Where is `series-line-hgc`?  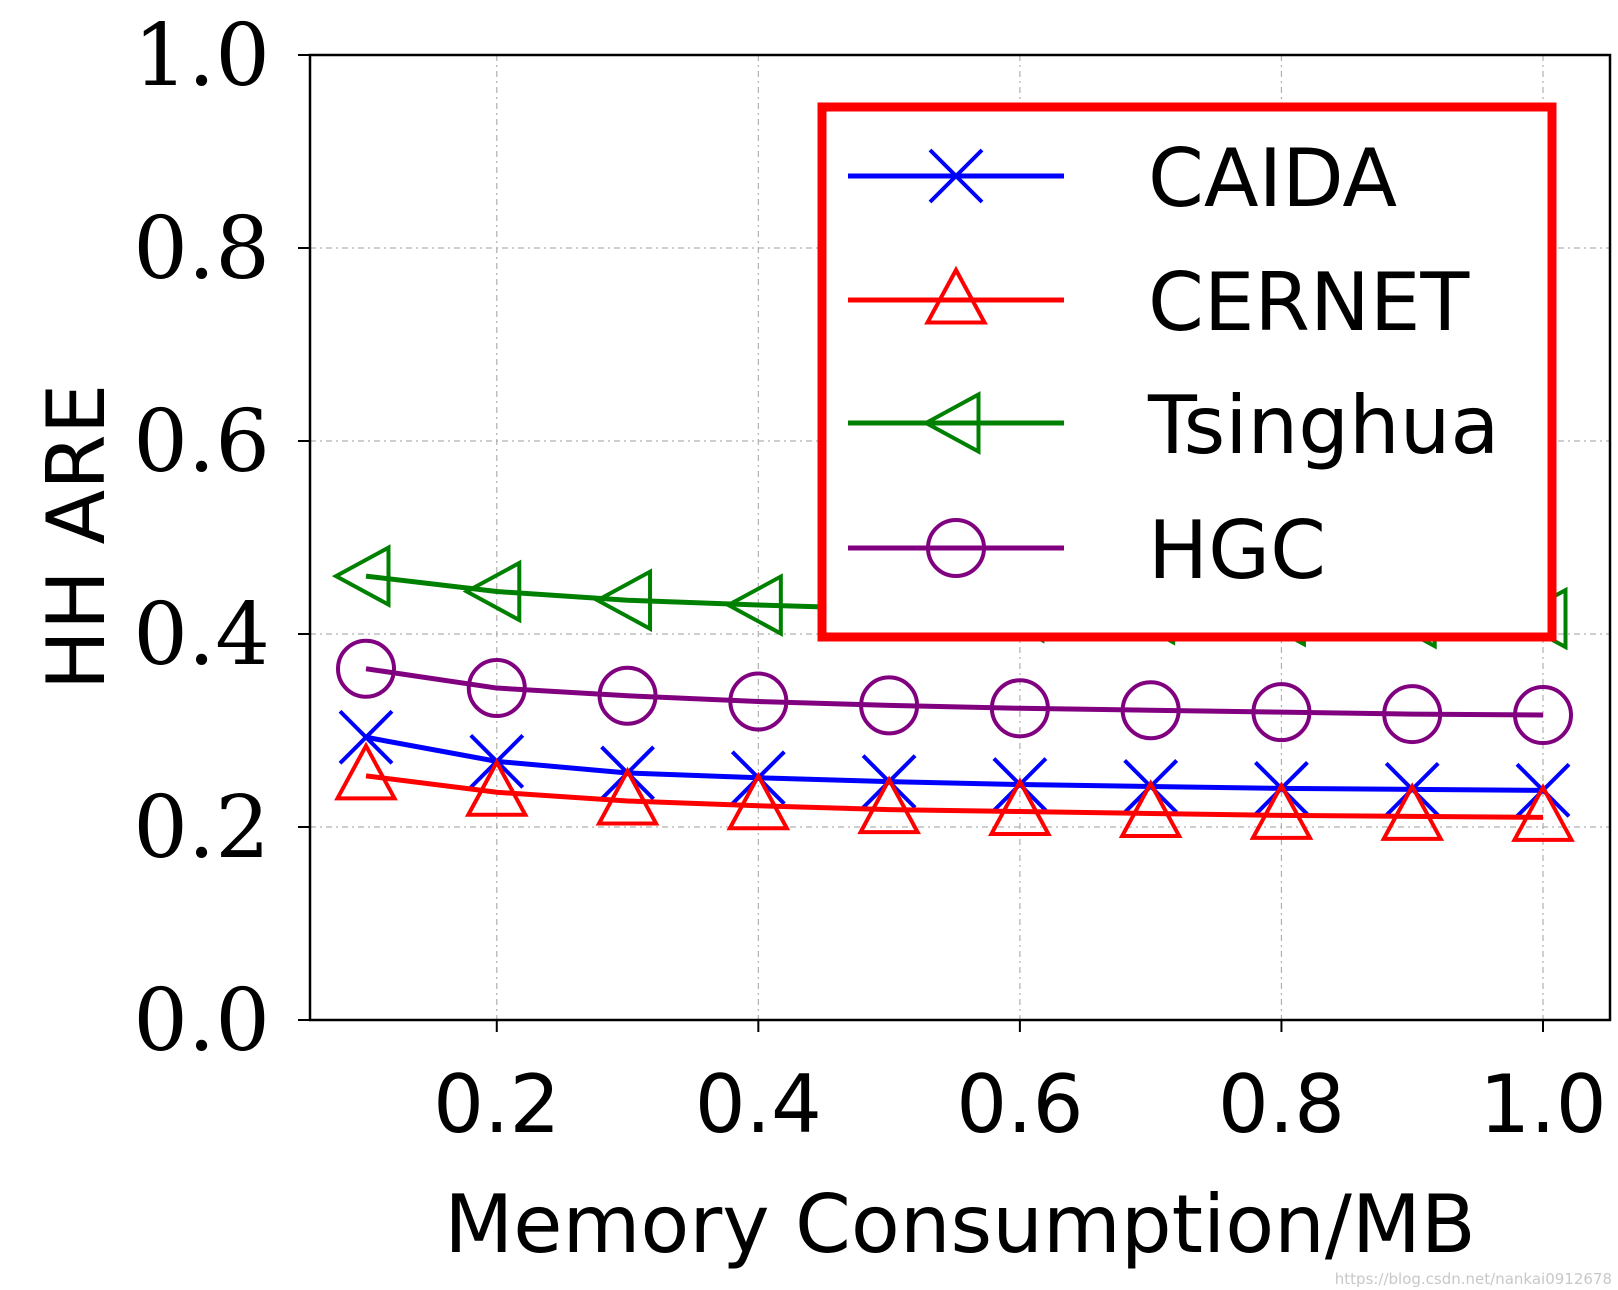
series-line-hgc is located at coordinates (954, 692).